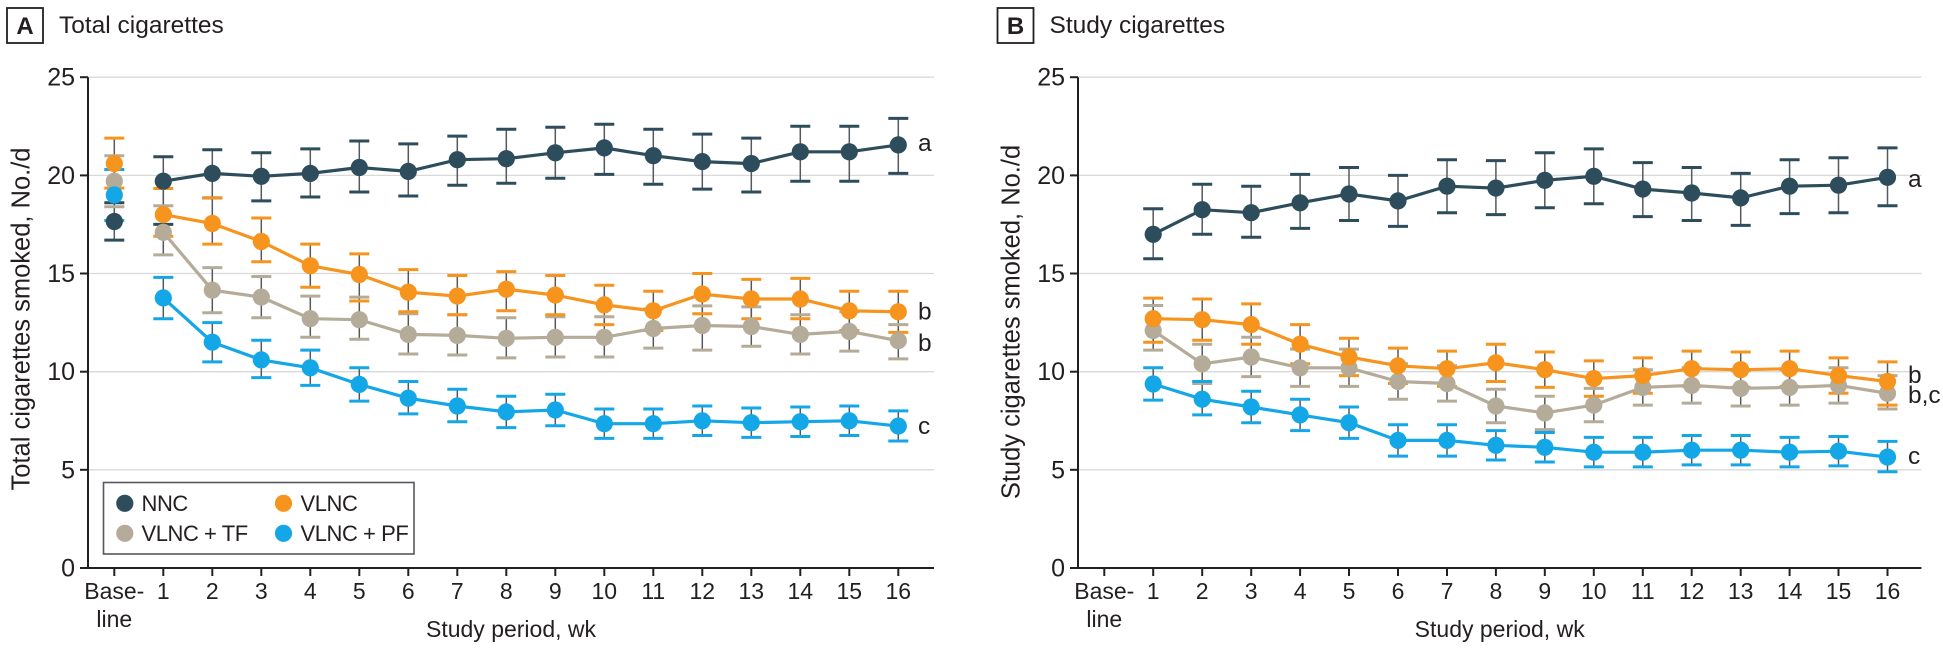 Image resolution: width=1943 pixels, height=653 pixels. I want to click on svg-text: B, so click(1015, 26).